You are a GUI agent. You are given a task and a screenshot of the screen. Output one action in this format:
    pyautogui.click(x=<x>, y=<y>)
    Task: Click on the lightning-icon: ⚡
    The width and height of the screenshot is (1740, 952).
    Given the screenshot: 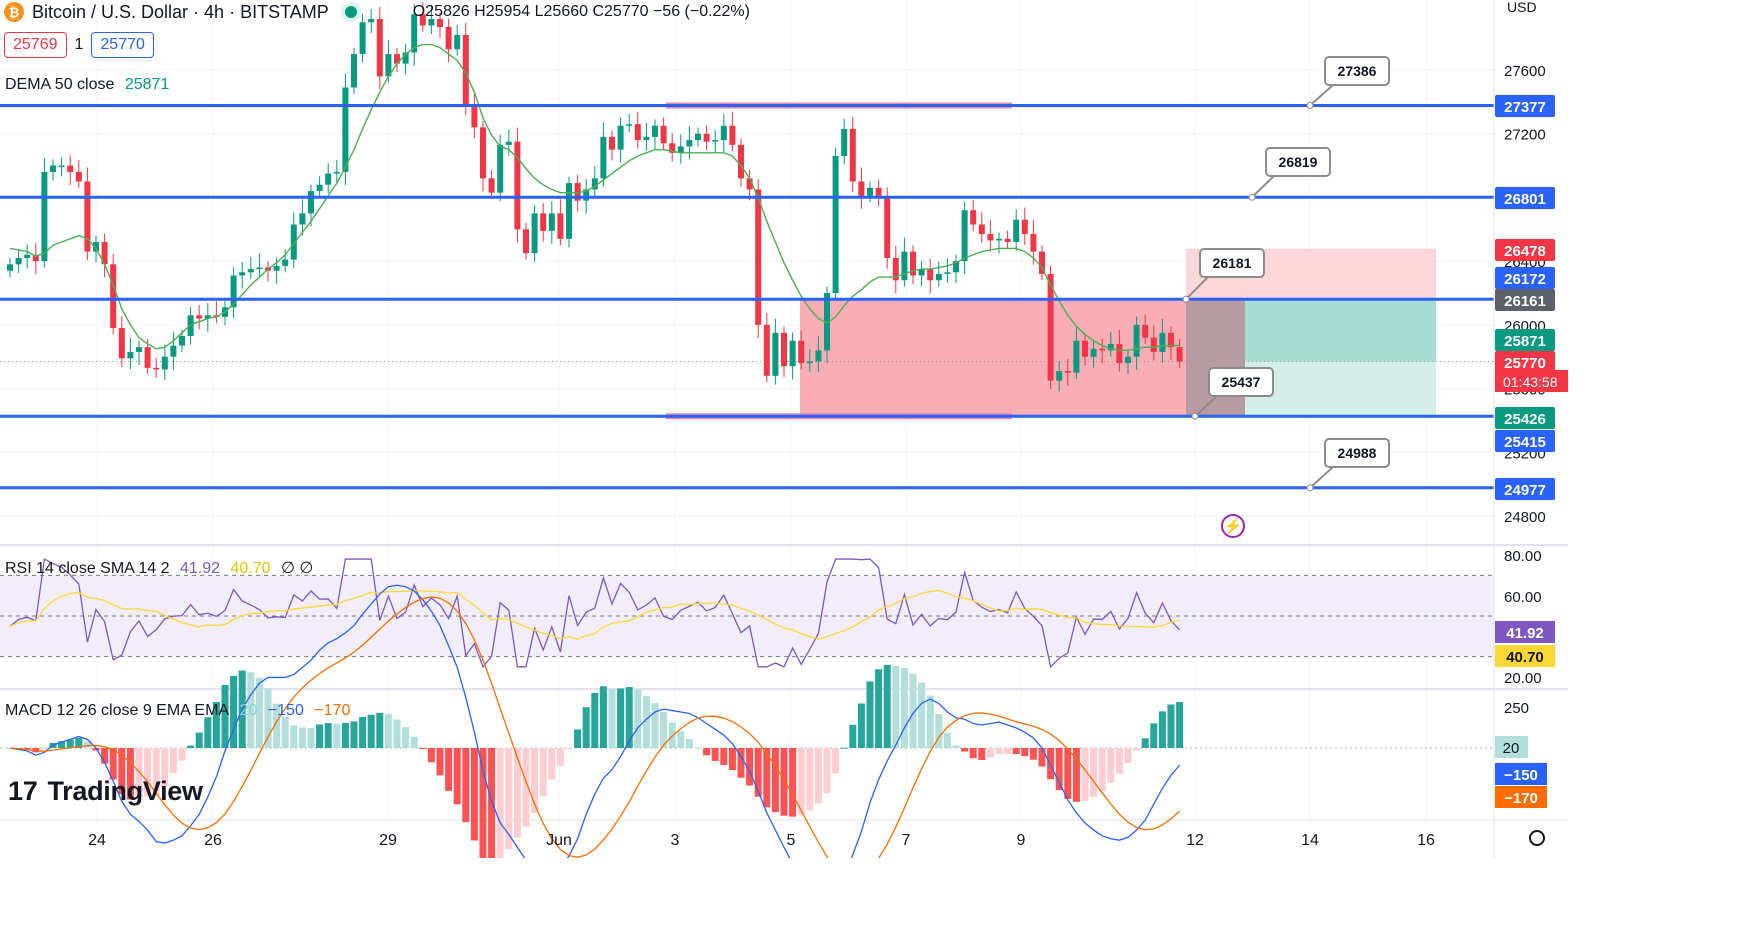 What is the action you would take?
    pyautogui.click(x=1233, y=526)
    